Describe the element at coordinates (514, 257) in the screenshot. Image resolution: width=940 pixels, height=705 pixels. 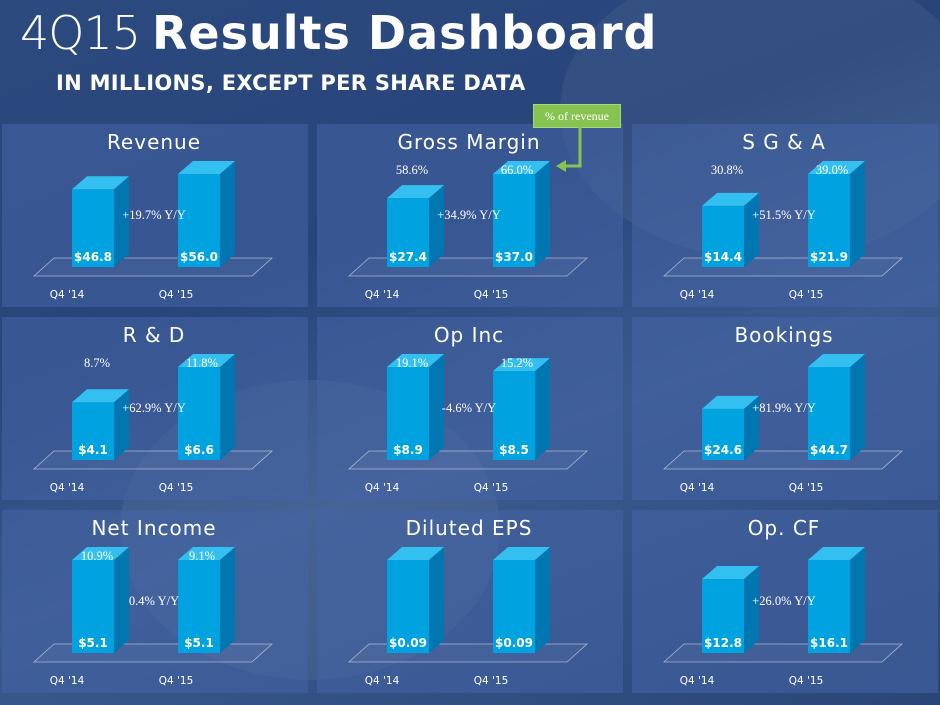
I see `data-label: $37.0` at that location.